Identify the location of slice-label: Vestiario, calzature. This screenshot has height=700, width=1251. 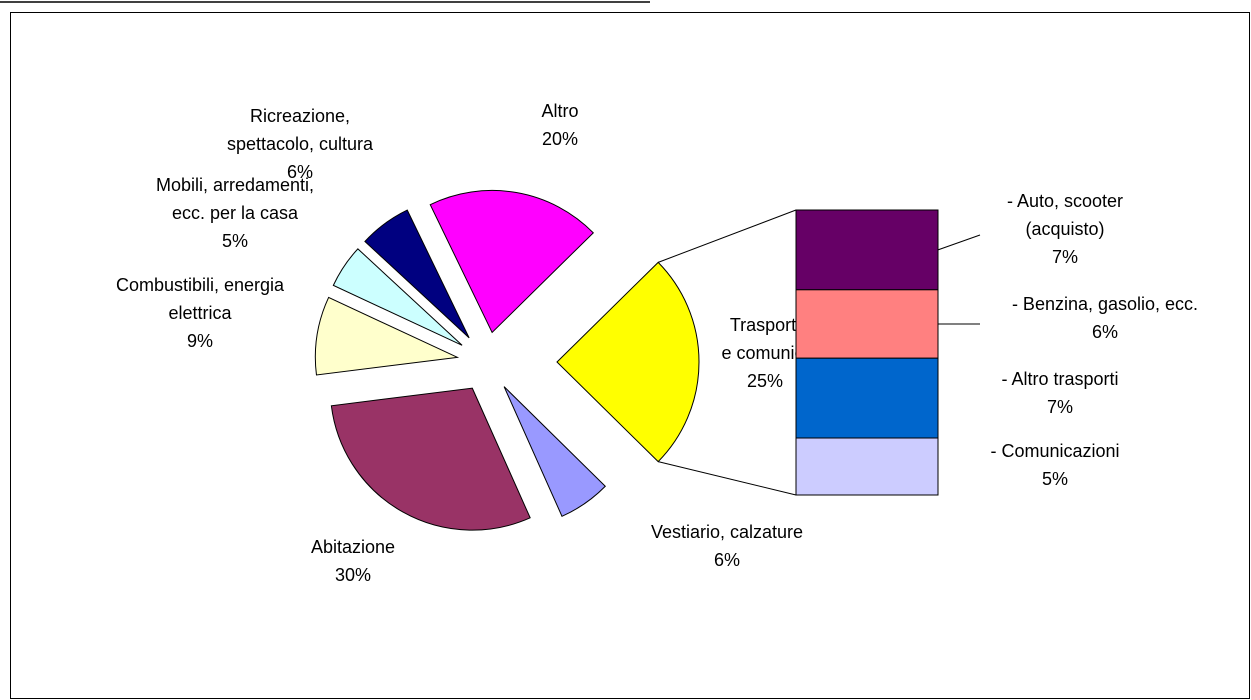
(727, 532).